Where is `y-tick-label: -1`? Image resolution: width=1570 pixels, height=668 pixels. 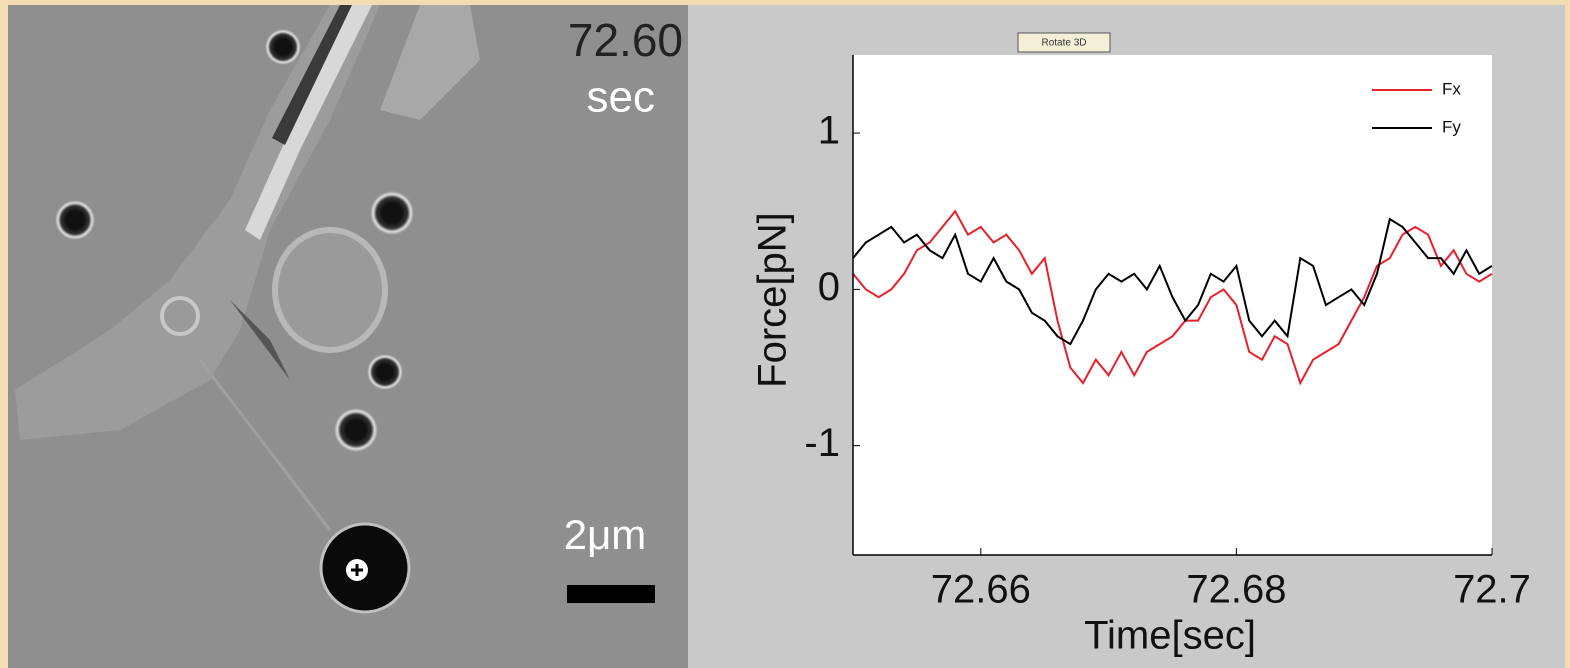
y-tick-label: -1 is located at coordinates (822, 443).